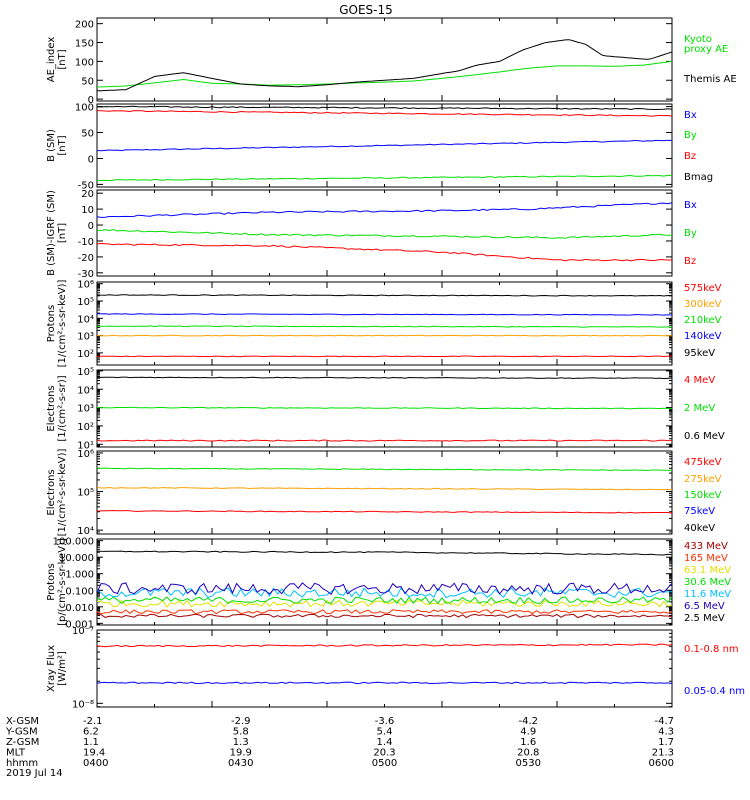 This screenshot has width=750, height=800. What do you see at coordinates (95, 763) in the screenshot?
I see `ephemeris-value: 0400` at bounding box center [95, 763].